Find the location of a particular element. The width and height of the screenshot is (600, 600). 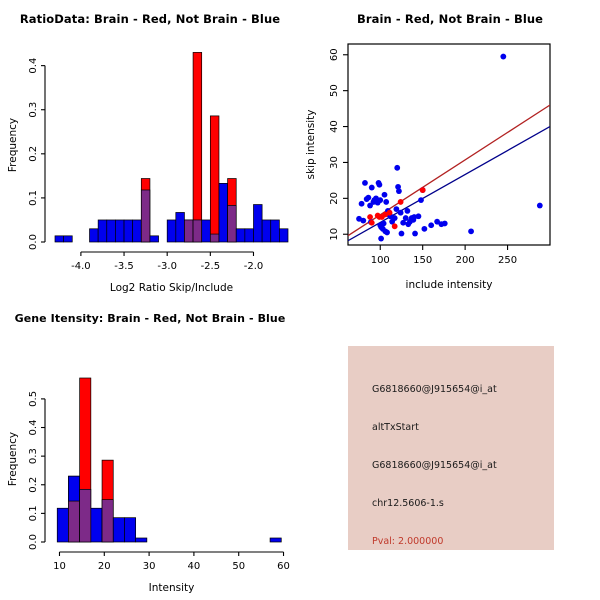

scatter-content is located at coordinates (449, 147).